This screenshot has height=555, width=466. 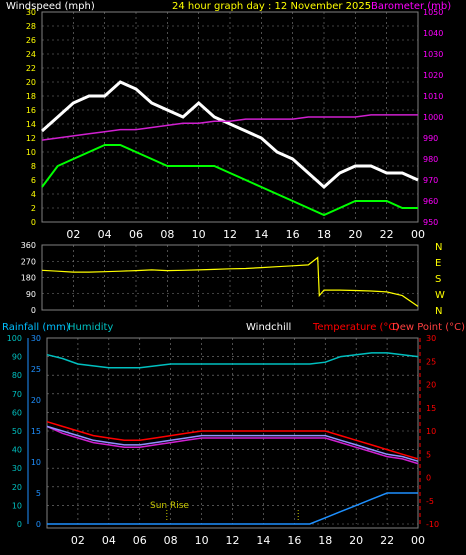 I want to click on windchill-line, so click(x=232, y=443).